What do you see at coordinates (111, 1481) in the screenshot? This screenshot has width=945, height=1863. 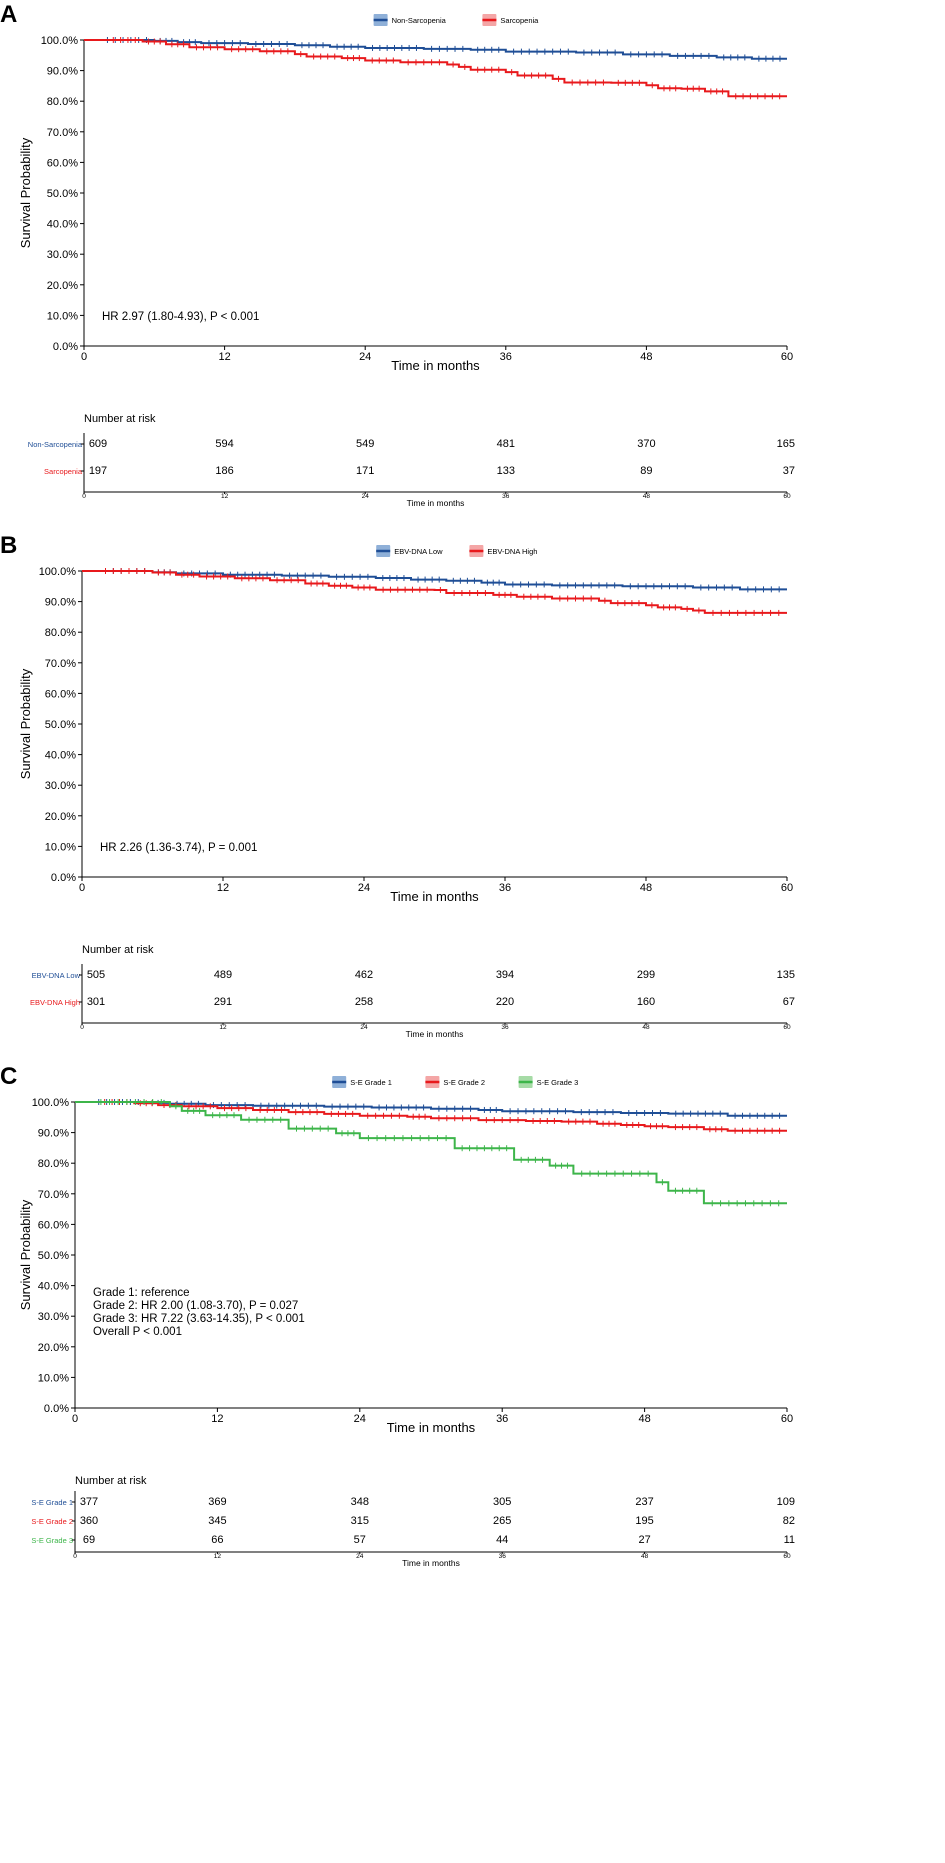 I see `risk-table-title: Number at risk` at bounding box center [111, 1481].